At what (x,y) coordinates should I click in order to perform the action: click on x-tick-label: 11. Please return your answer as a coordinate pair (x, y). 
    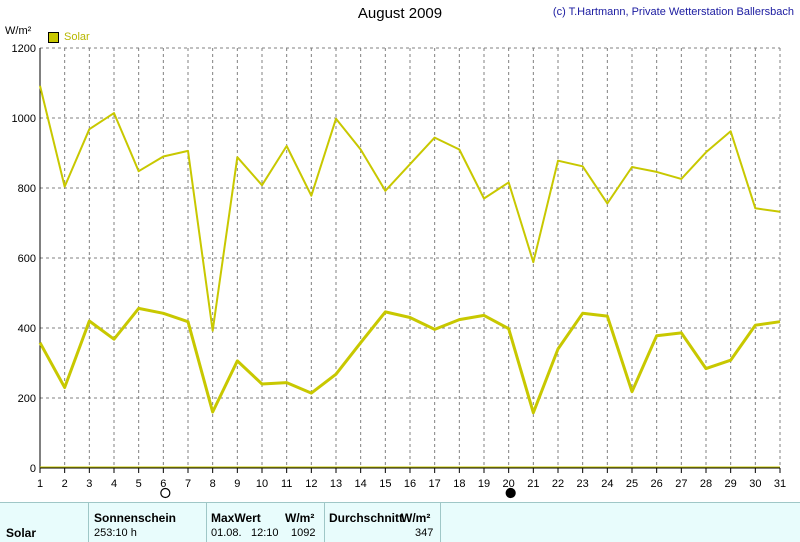
    Looking at the image, I should click on (286, 484).